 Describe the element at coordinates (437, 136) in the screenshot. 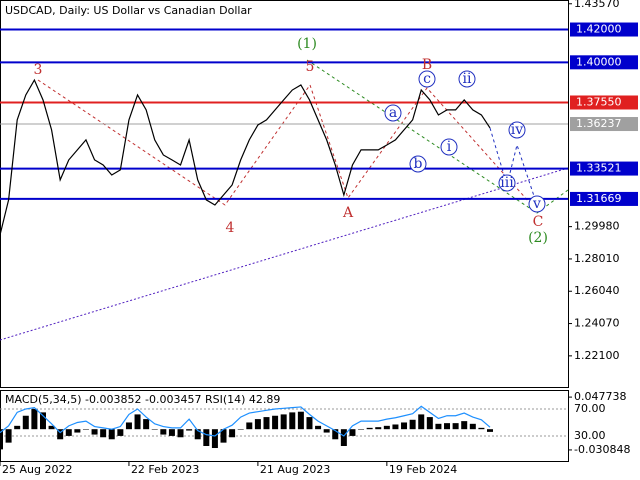

I see `forecast-path` at that location.